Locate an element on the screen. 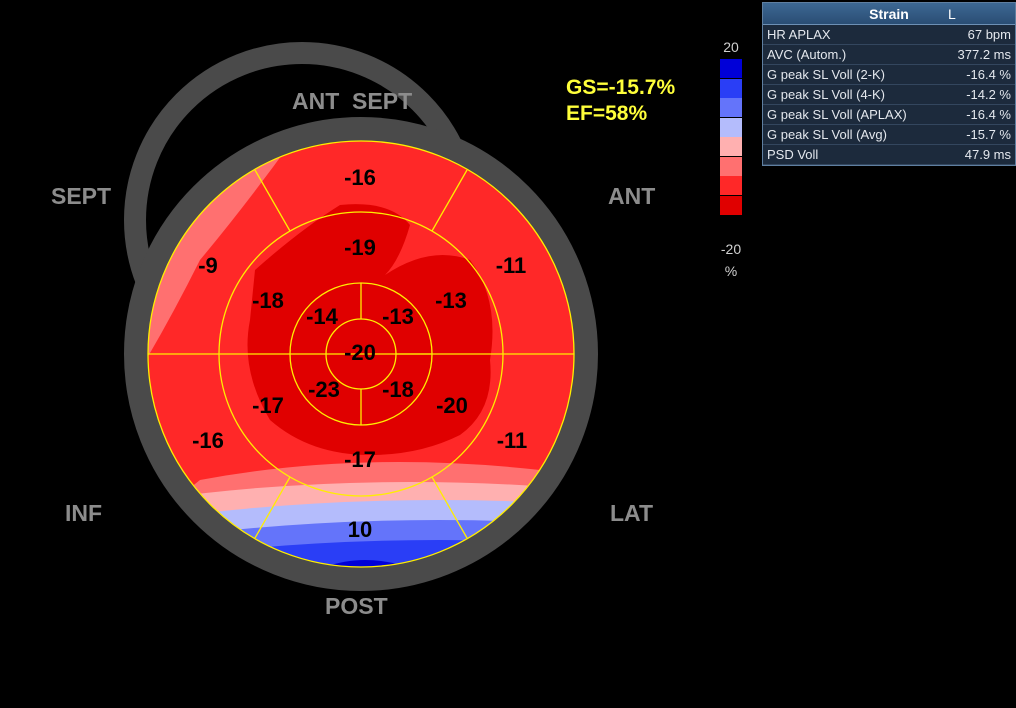 The width and height of the screenshot is (1016, 708). segment-value-basal-inf: -16 is located at coordinates (208, 440).